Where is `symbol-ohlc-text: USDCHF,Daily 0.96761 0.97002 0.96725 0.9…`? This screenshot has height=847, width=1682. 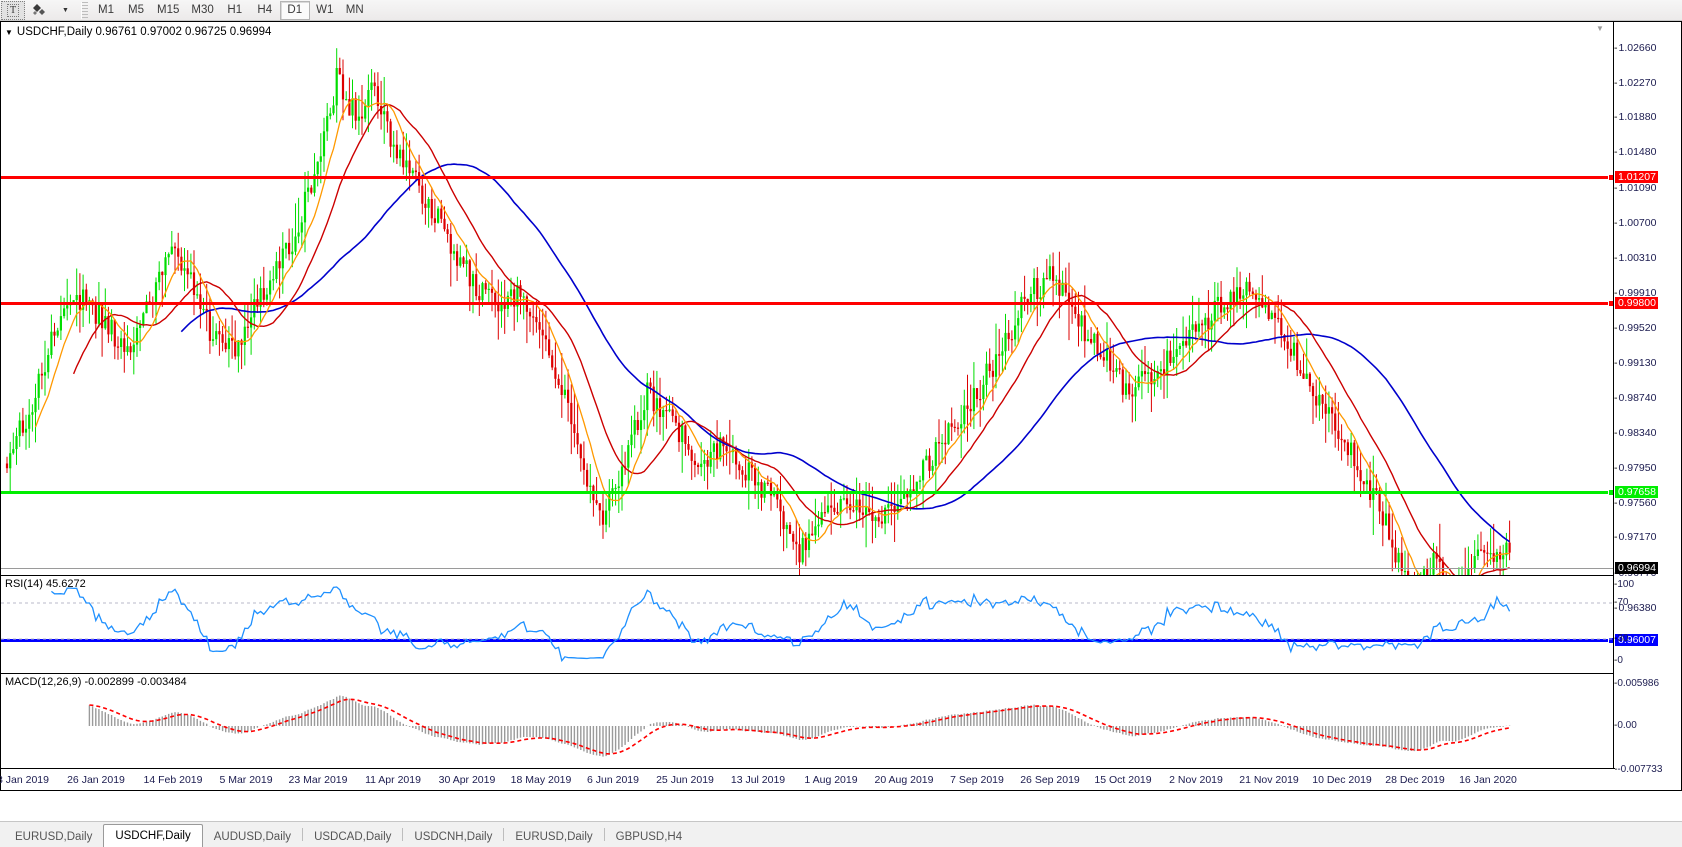
symbol-ohlc-text: USDCHF,Daily 0.96761 0.97002 0.96725 0.9… is located at coordinates (144, 32).